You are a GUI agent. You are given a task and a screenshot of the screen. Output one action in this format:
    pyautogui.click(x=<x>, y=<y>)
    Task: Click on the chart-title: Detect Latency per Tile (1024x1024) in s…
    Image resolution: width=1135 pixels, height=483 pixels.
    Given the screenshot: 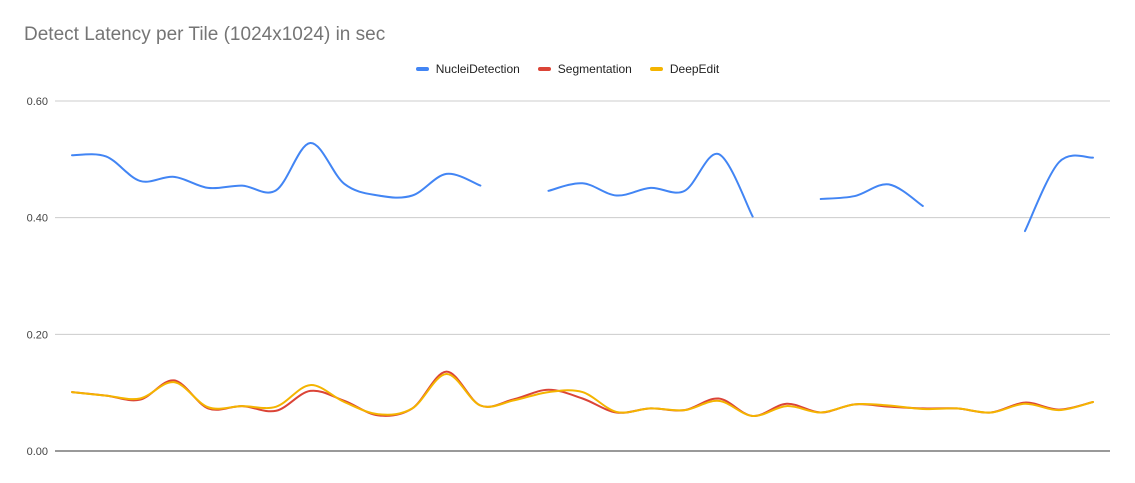 What is the action you would take?
    pyautogui.click(x=205, y=34)
    